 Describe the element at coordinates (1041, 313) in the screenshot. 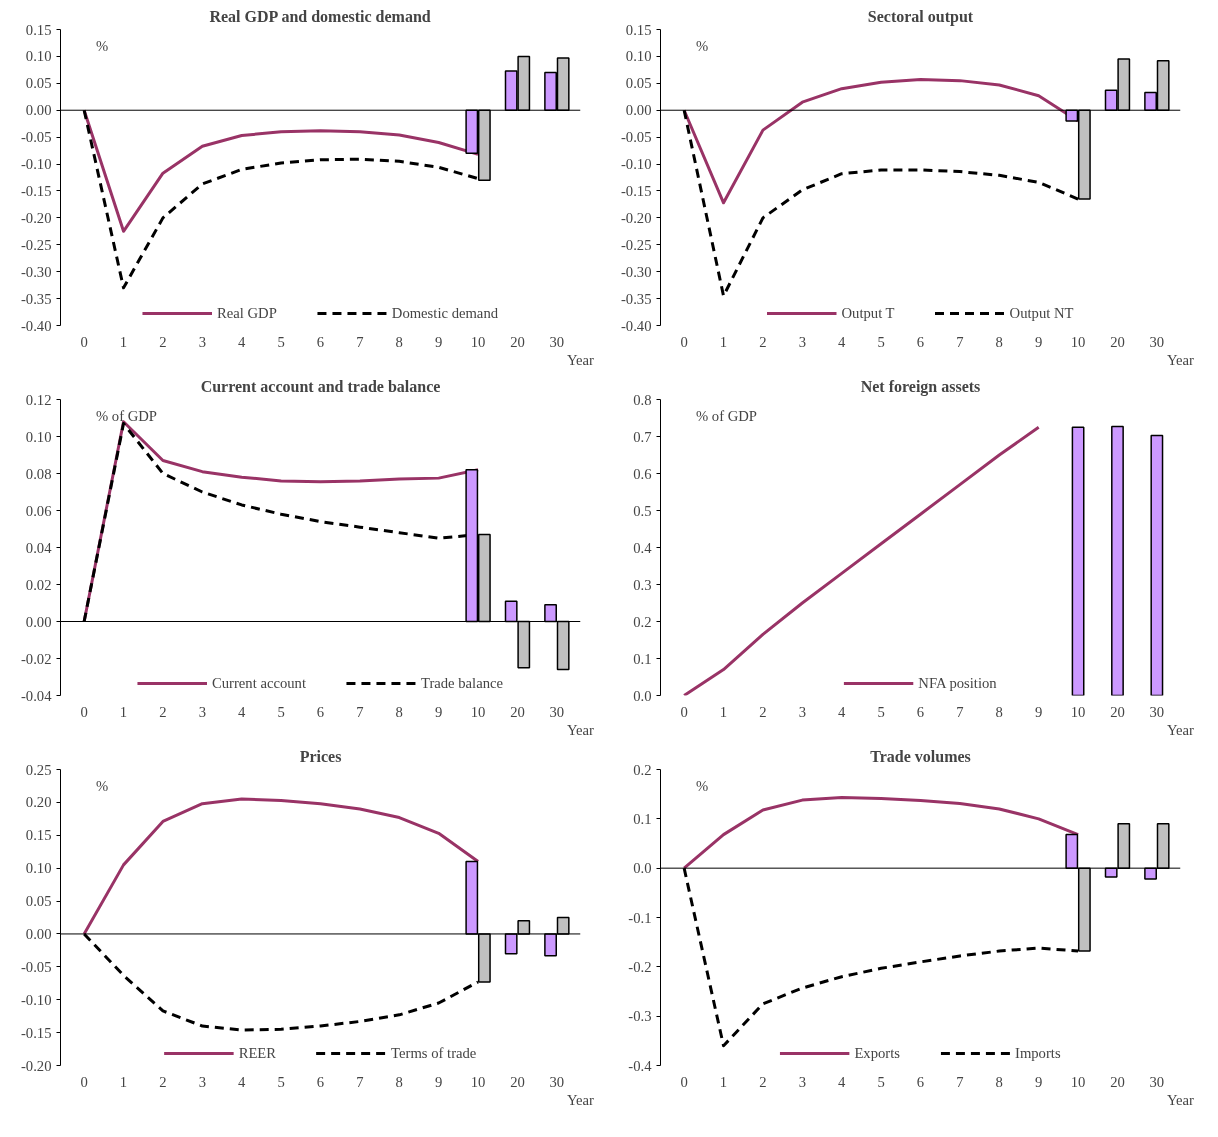

I see `legend-label: Output NT` at that location.